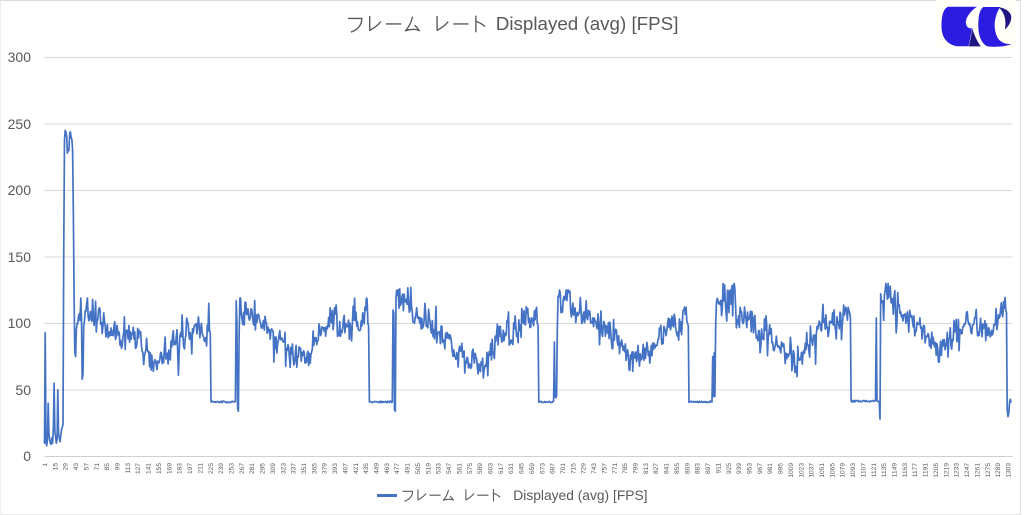  What do you see at coordinates (946, 470) in the screenshot?
I see `svg-text: 1219` at bounding box center [946, 470].